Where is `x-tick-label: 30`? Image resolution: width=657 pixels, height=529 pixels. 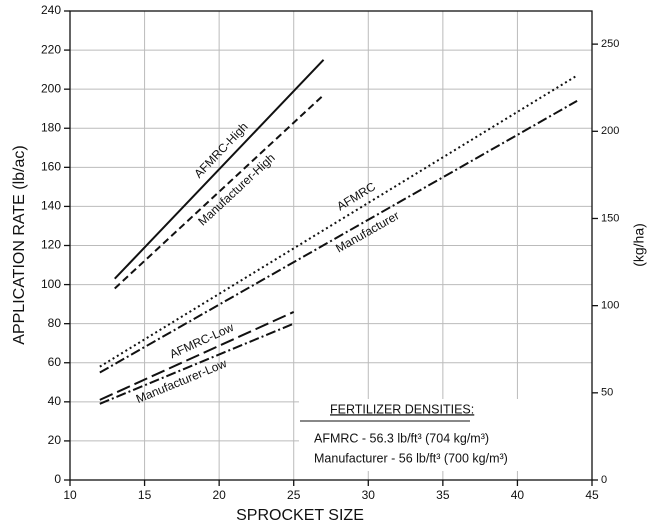 x-tick-label: 30 is located at coordinates (369, 495).